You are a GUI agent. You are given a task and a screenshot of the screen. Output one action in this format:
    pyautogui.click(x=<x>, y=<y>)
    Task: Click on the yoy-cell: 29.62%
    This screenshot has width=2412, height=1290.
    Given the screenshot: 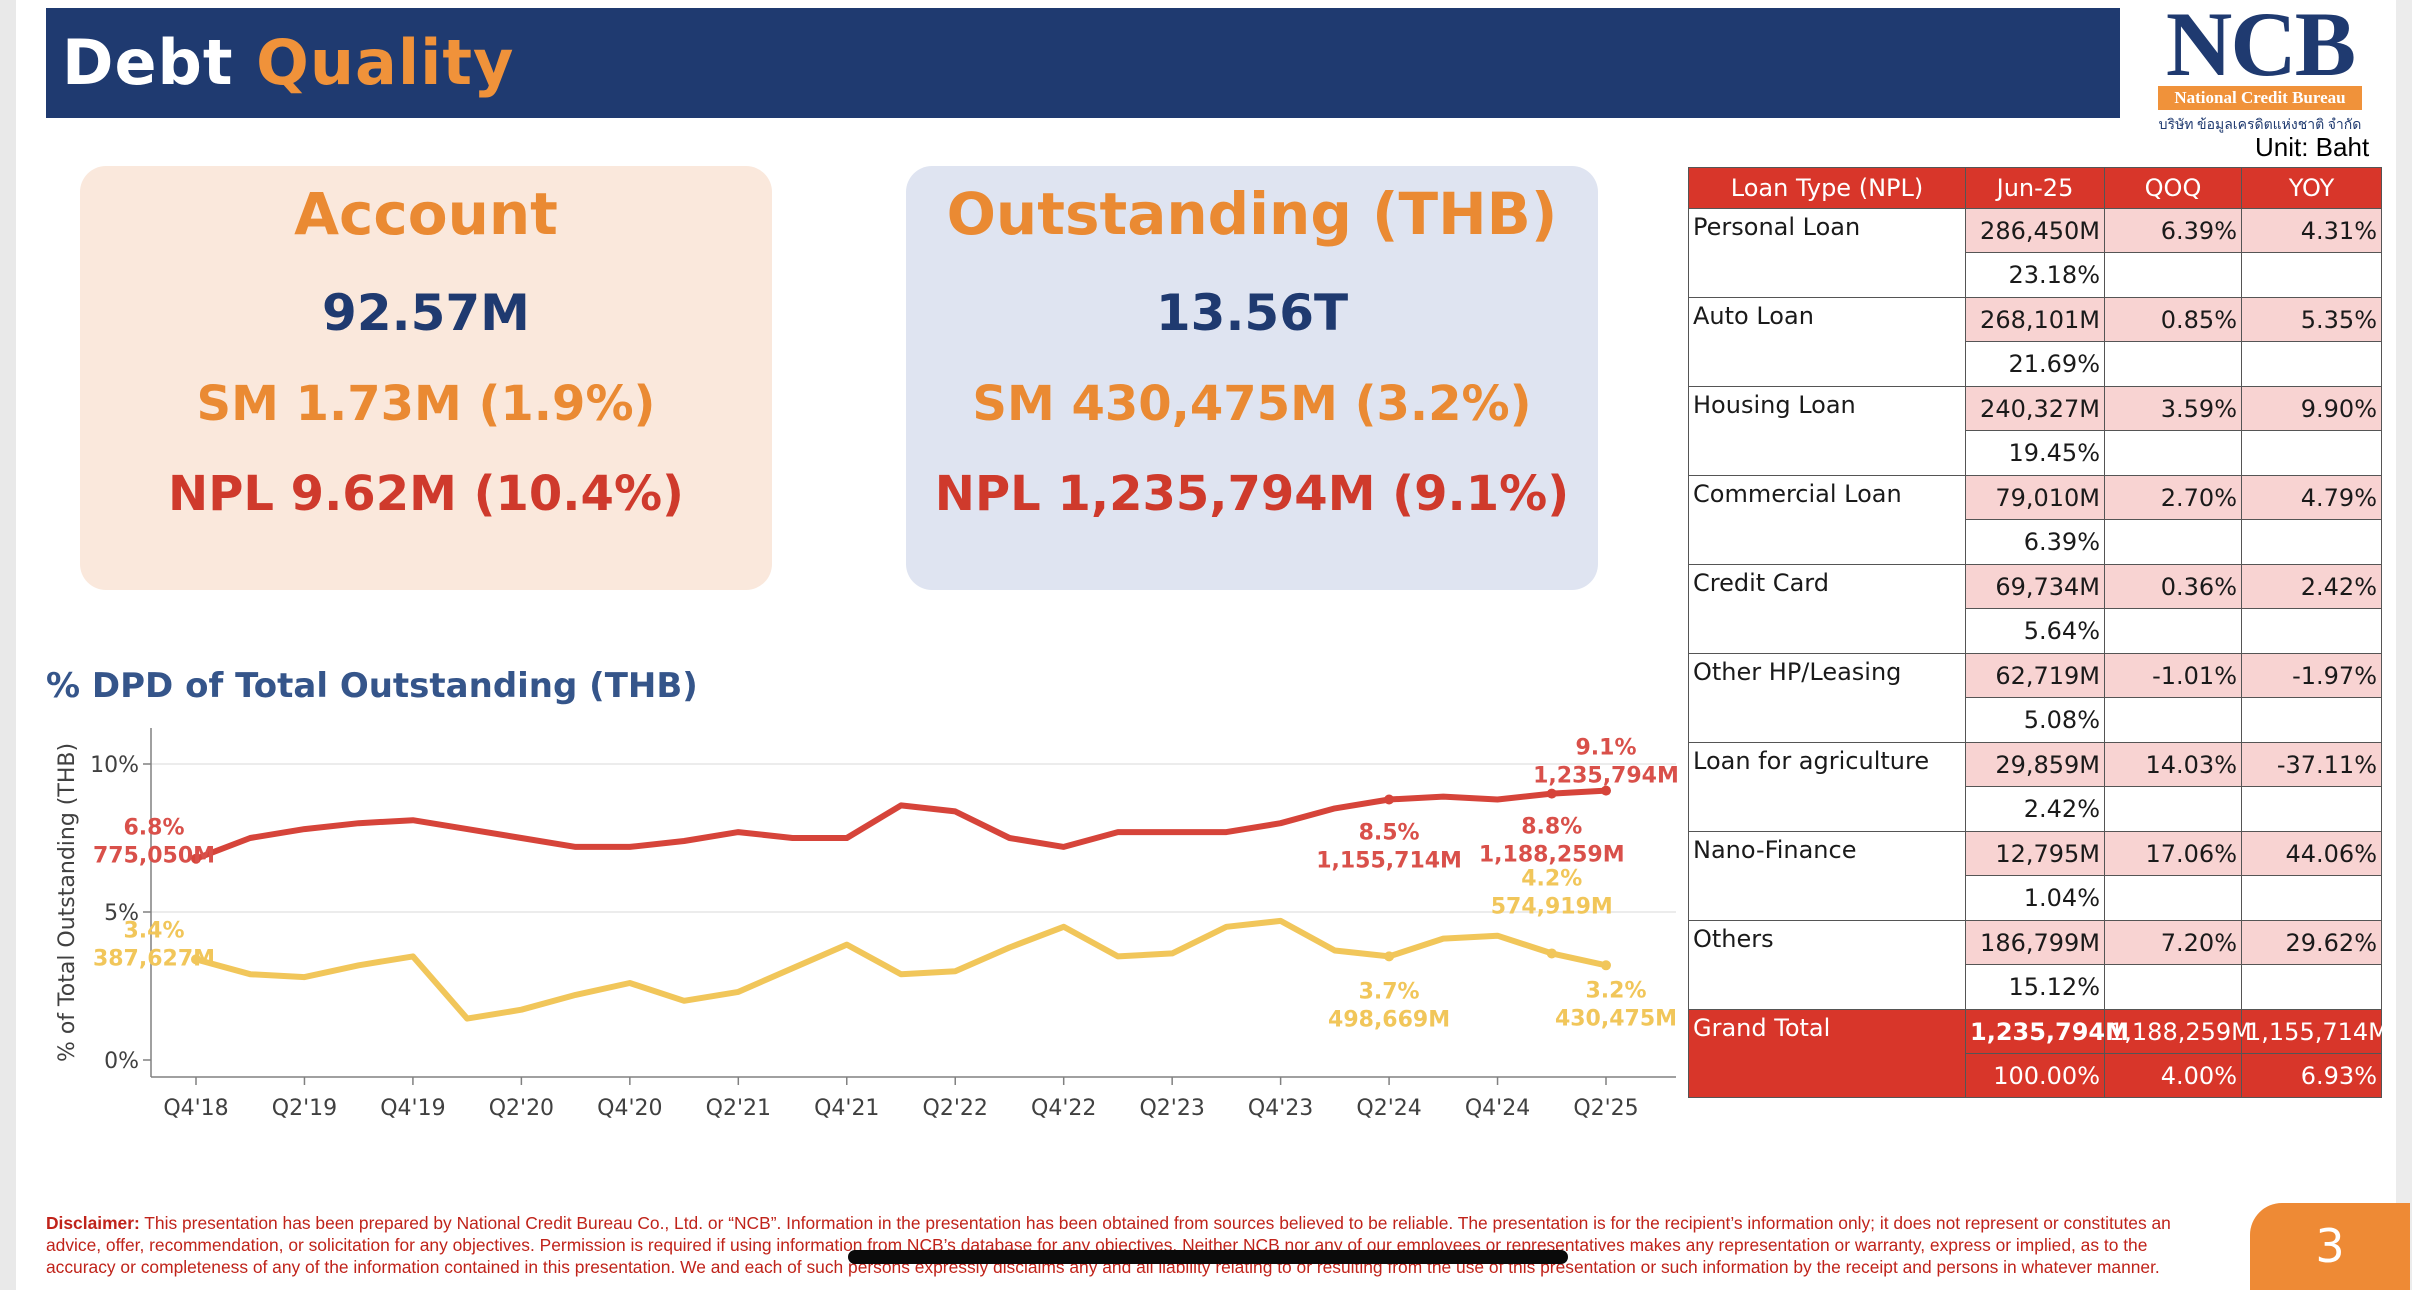 What is the action you would take?
    pyautogui.click(x=2311, y=942)
    